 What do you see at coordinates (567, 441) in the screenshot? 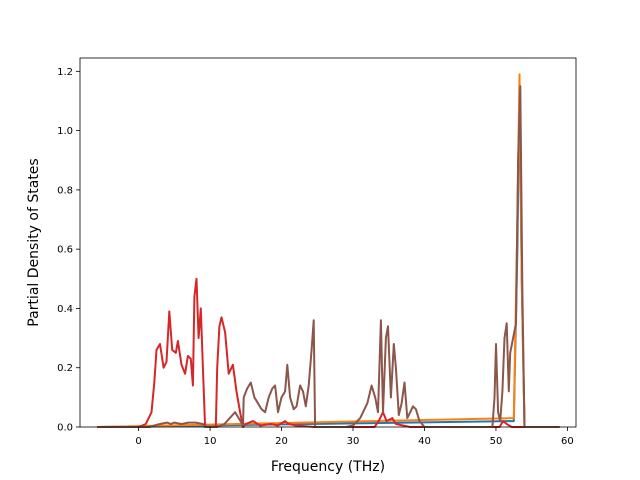
I see `x-tick-label: 60` at bounding box center [567, 441].